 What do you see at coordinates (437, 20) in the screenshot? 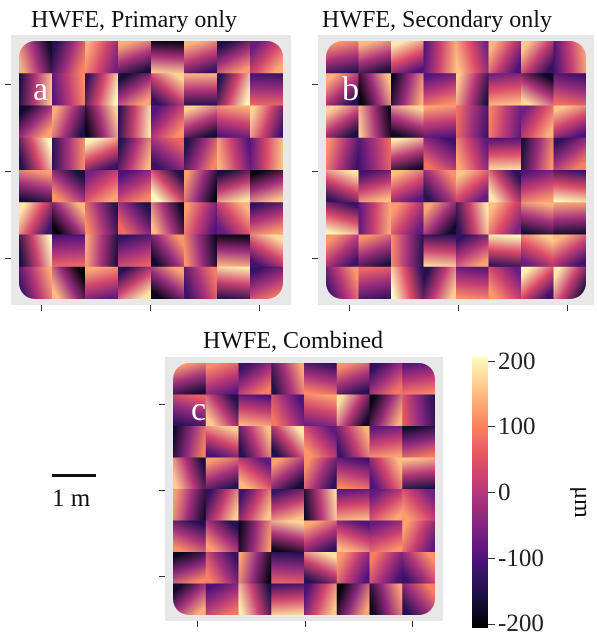
I see `panel-b-title: HWFE, Secondary only` at bounding box center [437, 20].